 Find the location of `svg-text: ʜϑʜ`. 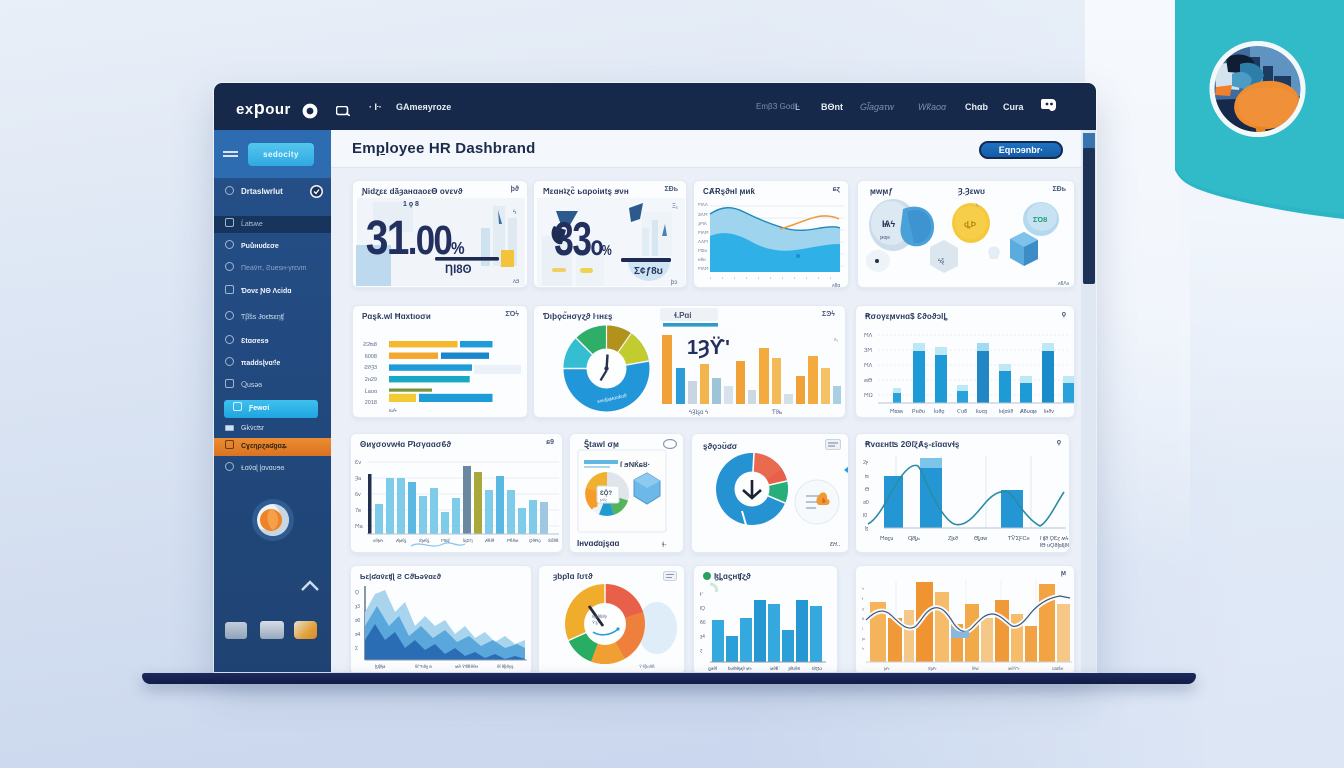

svg-text: ʜϑʜ is located at coordinates (702, 259).